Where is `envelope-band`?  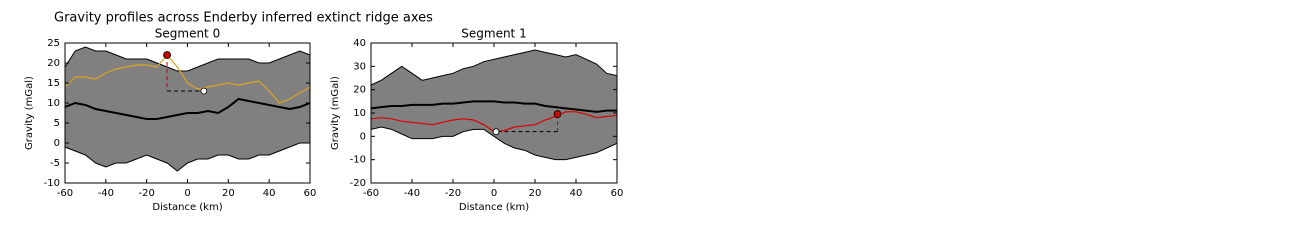
envelope-band is located at coordinates (187, 109).